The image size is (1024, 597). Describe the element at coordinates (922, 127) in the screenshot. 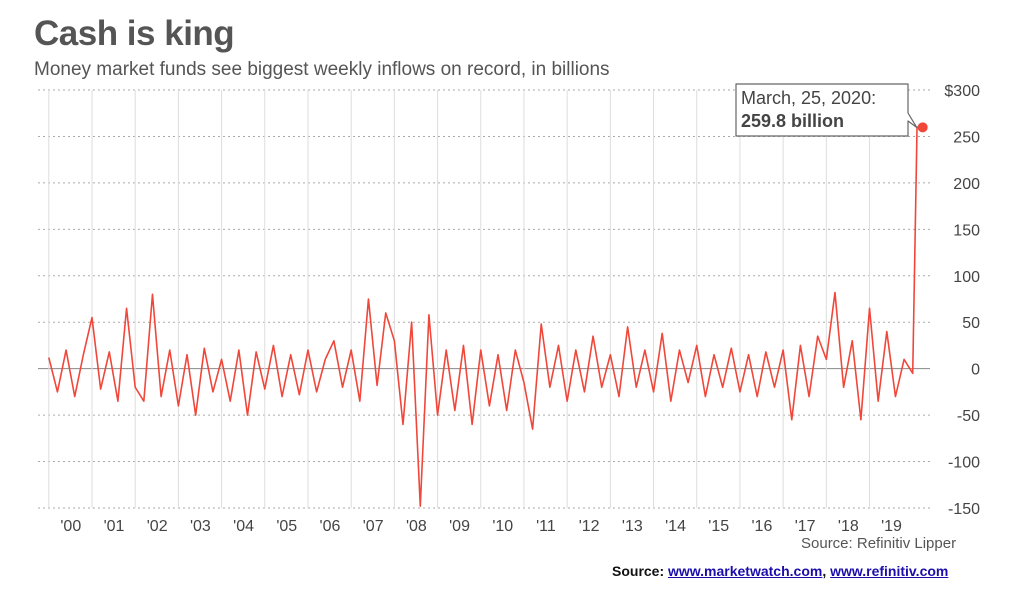

I see `annotation-point-marker` at that location.